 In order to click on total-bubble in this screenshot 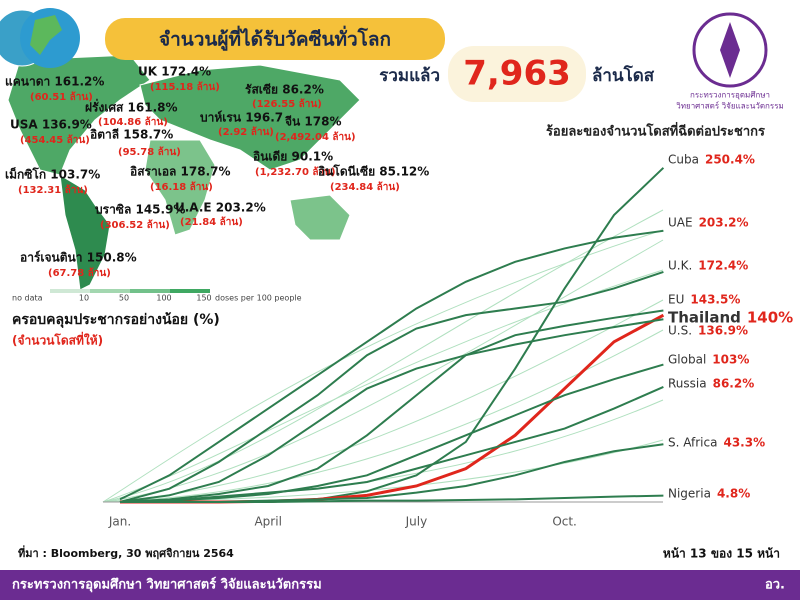, I will do `click(517, 74)`.